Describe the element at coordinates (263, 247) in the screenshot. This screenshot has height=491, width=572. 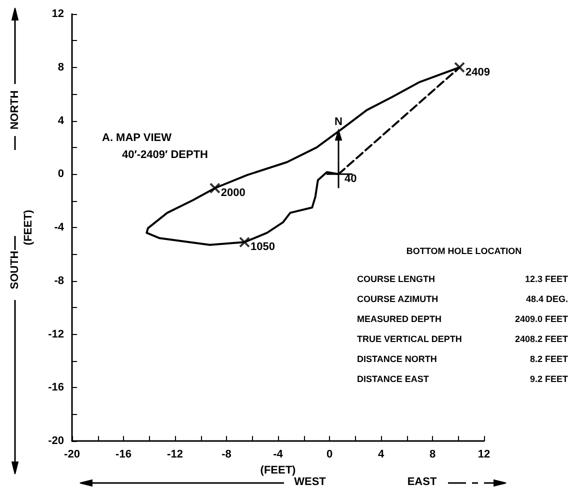
I see `annotation: 1050` at that location.